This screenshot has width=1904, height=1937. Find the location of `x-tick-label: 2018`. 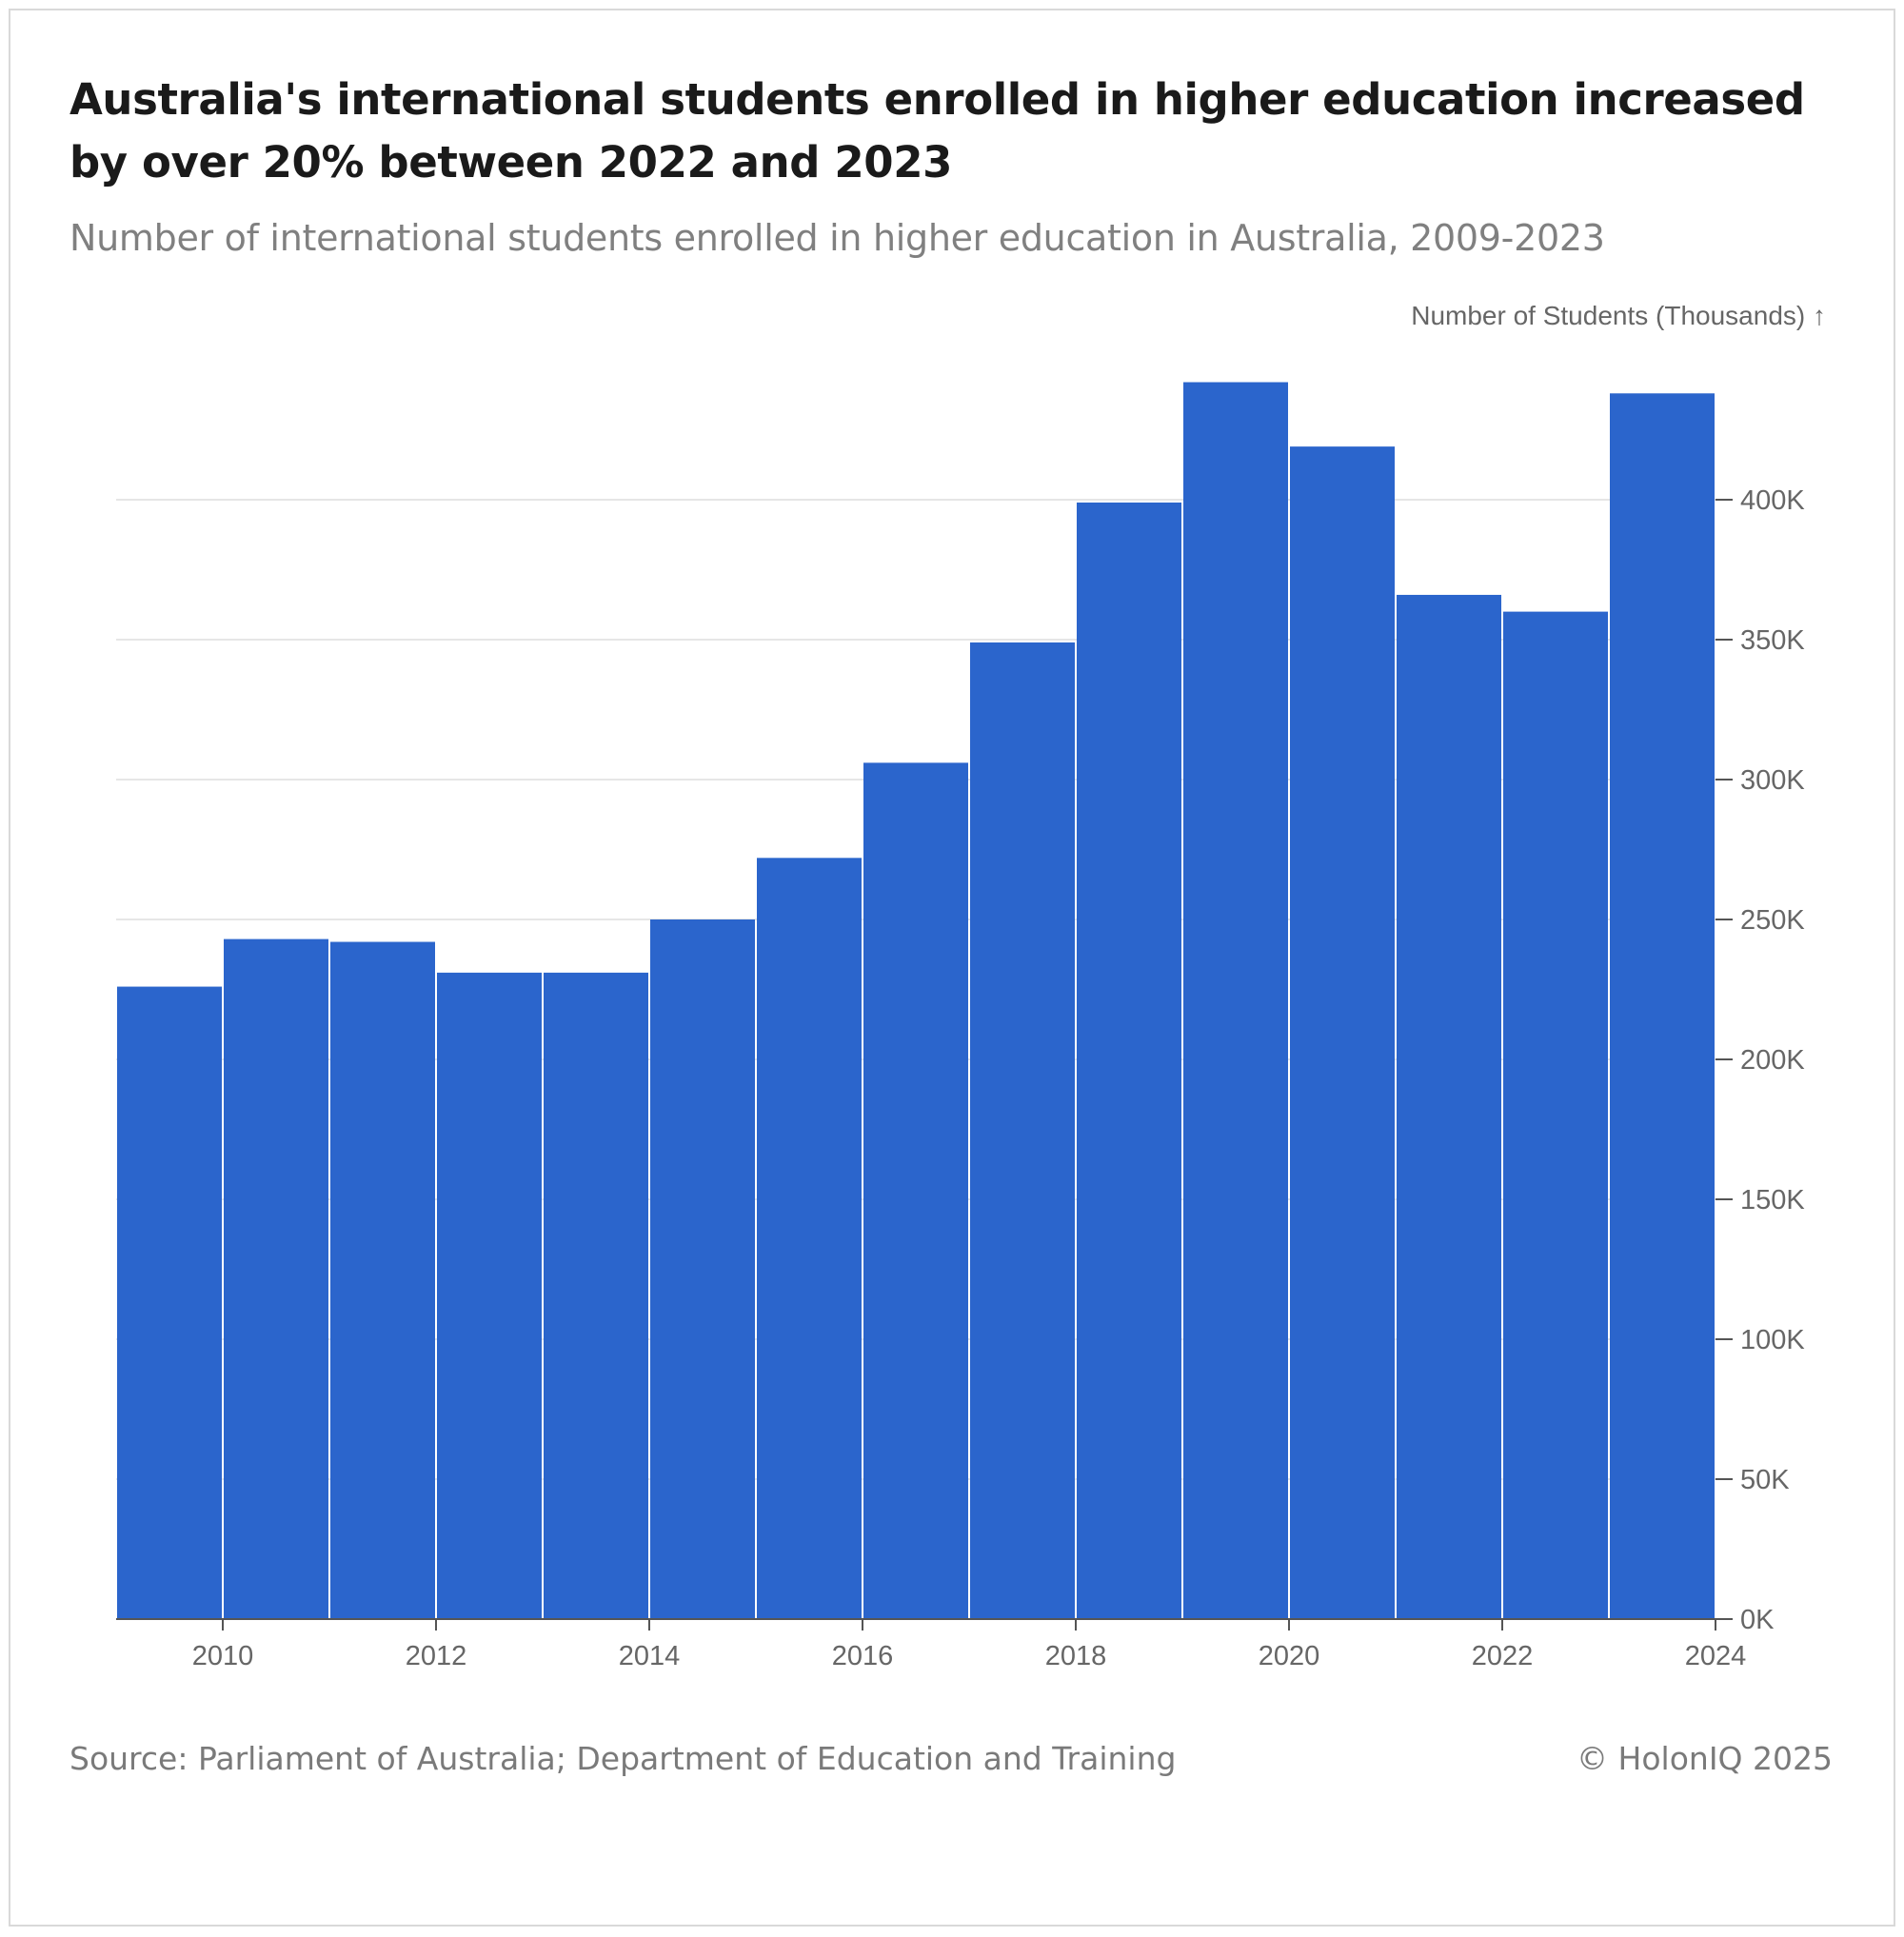

x-tick-label: 2018 is located at coordinates (1076, 1656).